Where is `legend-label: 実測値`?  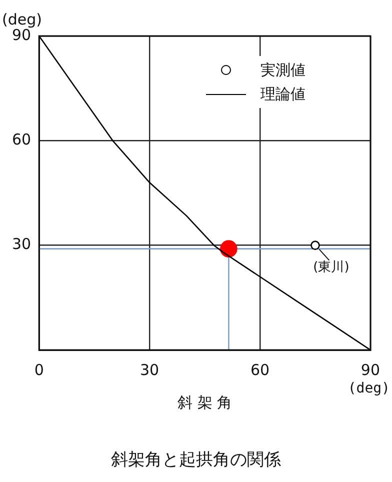
legend-label: 実測値 is located at coordinates (283, 70).